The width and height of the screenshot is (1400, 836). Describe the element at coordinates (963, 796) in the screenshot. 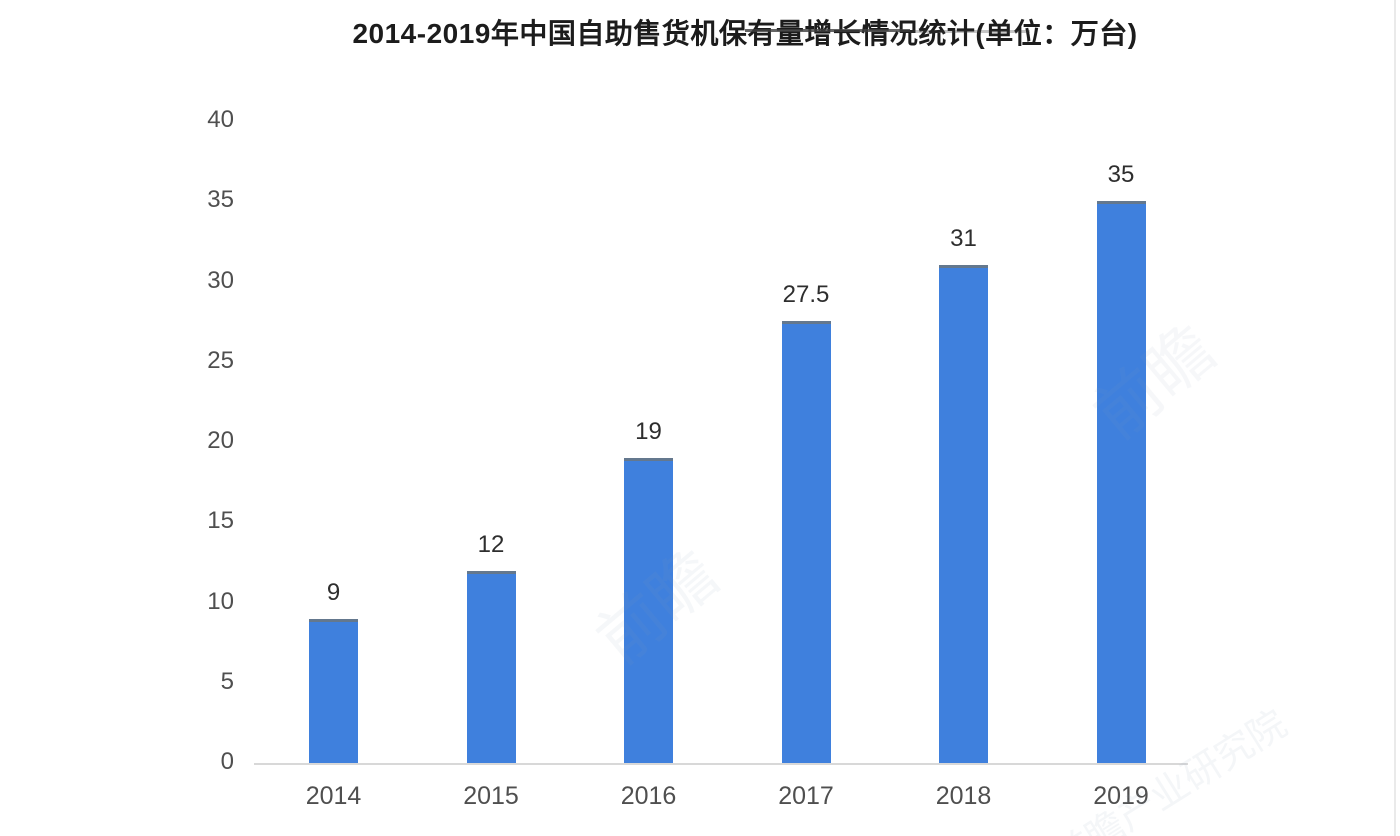

I see `x-axis-category-label: 2018` at that location.